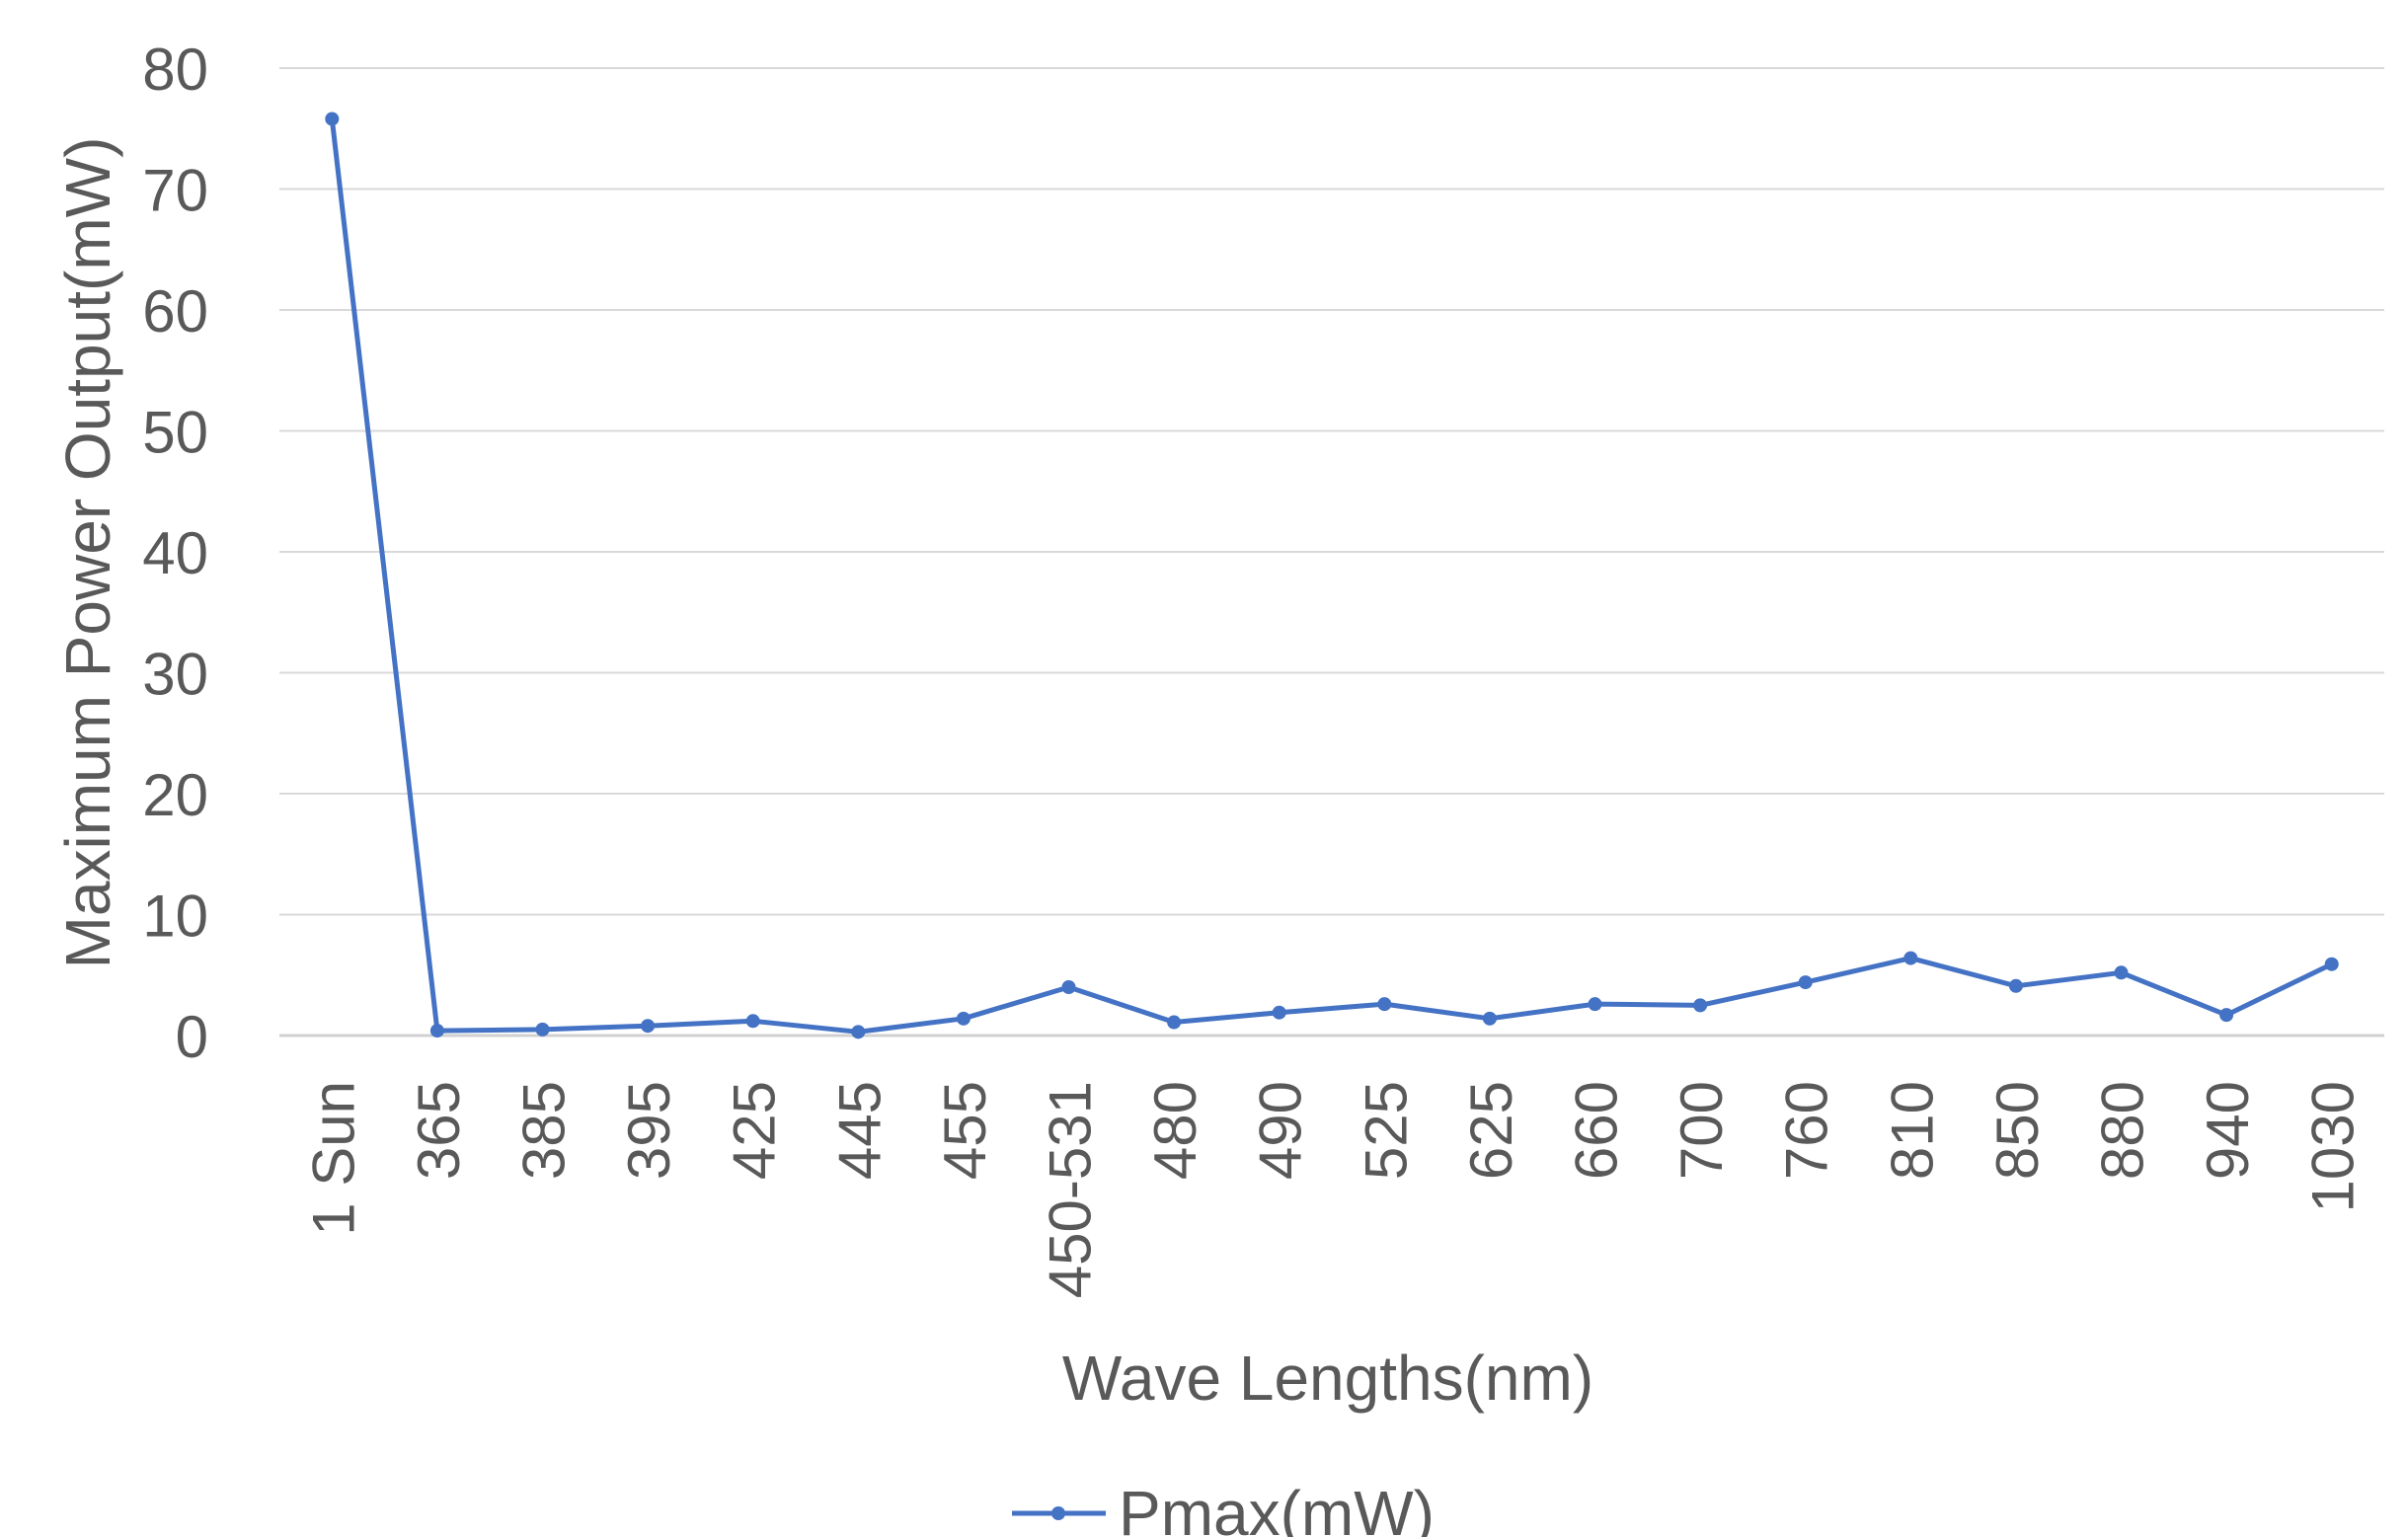 The height and width of the screenshot is (1537, 2408). What do you see at coordinates (175, 433) in the screenshot?
I see `y-tick-label: 50` at bounding box center [175, 433].